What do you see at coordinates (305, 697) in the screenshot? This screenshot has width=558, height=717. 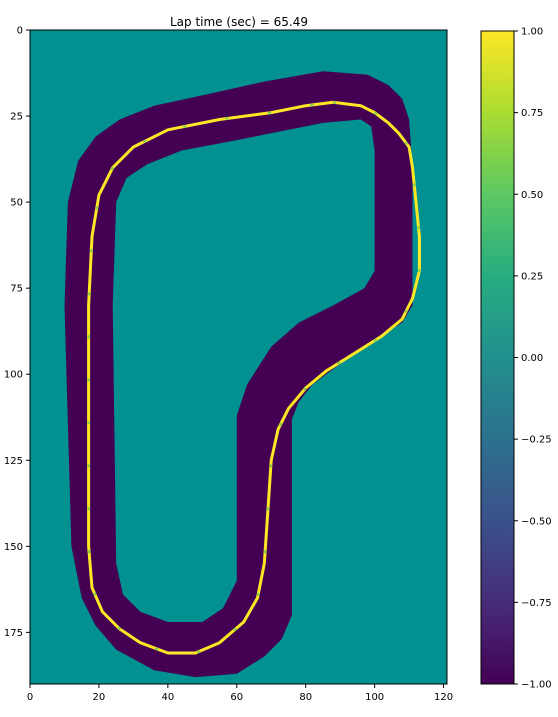 I see `x-tick-label: 80` at bounding box center [305, 697].